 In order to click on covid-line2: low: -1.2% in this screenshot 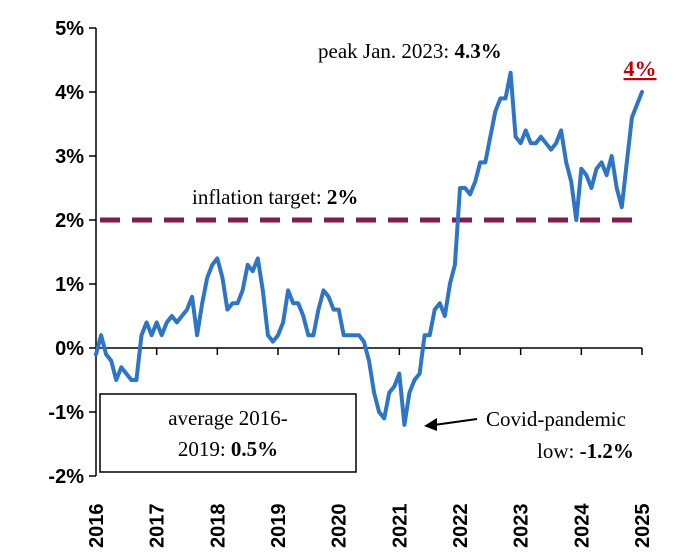, I will do `click(585, 451)`.